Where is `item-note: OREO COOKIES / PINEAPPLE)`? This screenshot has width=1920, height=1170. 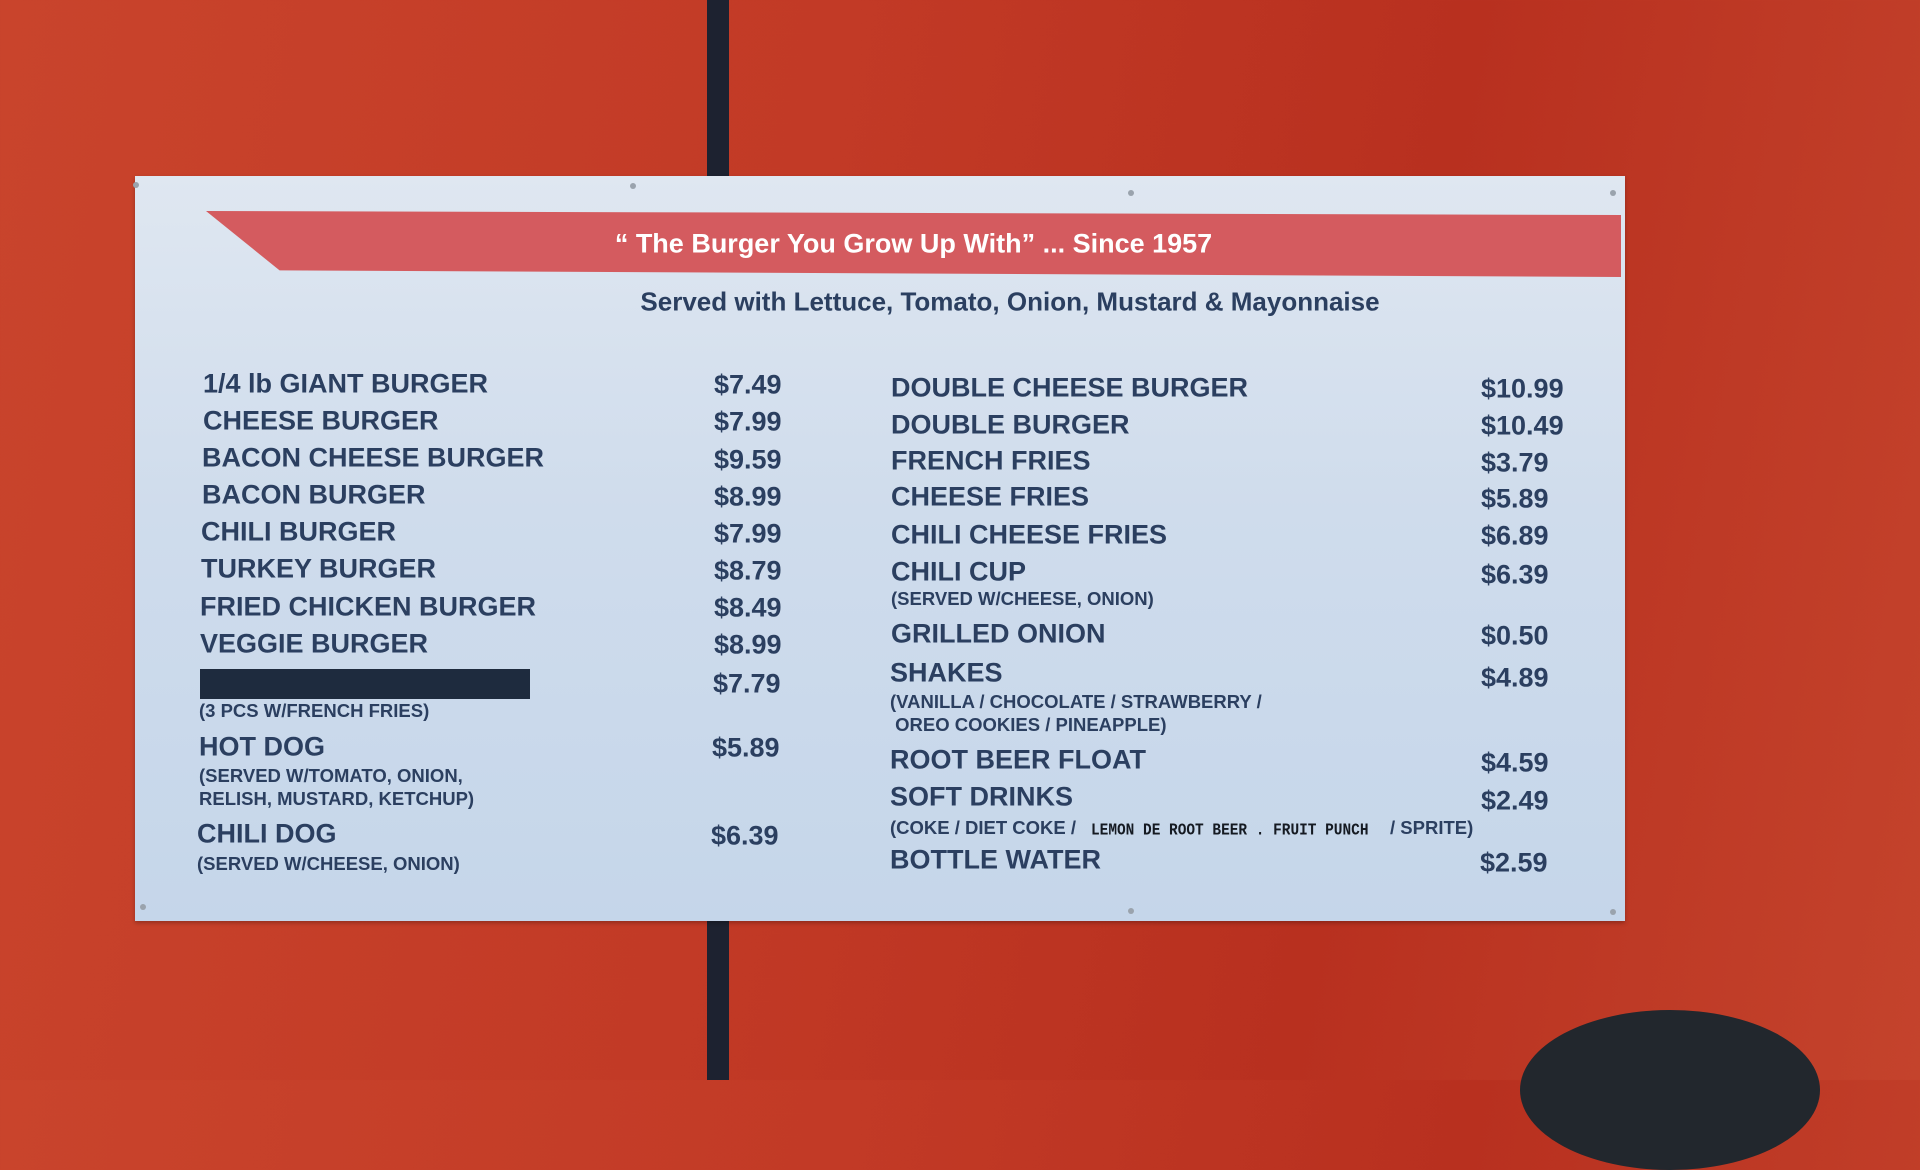
item-note: OREO COOKIES / PINEAPPLE) is located at coordinates (1028, 724).